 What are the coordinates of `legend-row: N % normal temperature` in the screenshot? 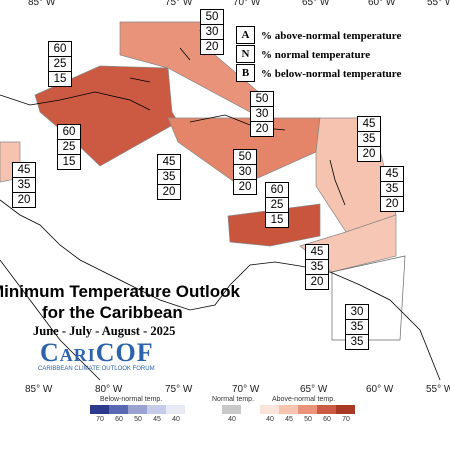 It's located at (318, 54).